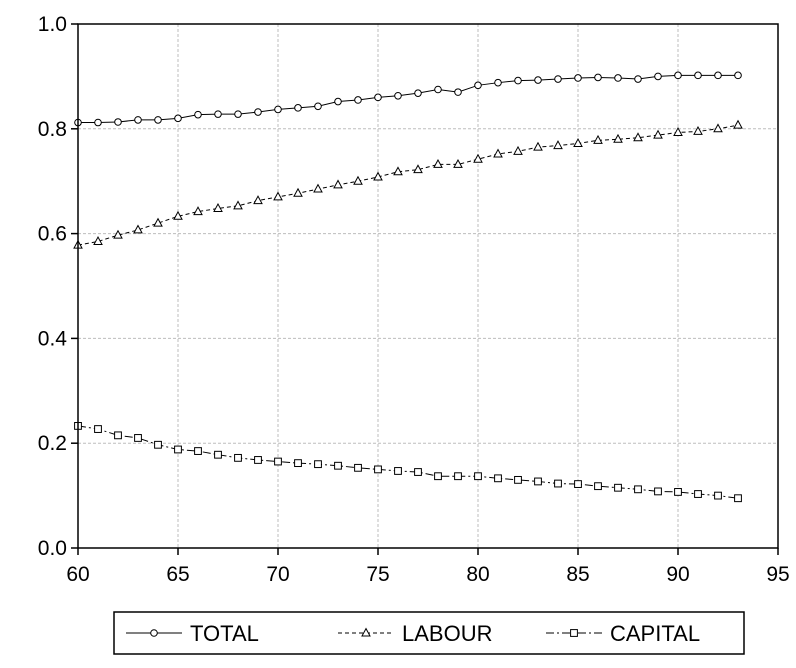 Image resolution: width=796 pixels, height=668 pixels. Describe the element at coordinates (574, 633) in the screenshot. I see `legend-marker-capital` at that location.